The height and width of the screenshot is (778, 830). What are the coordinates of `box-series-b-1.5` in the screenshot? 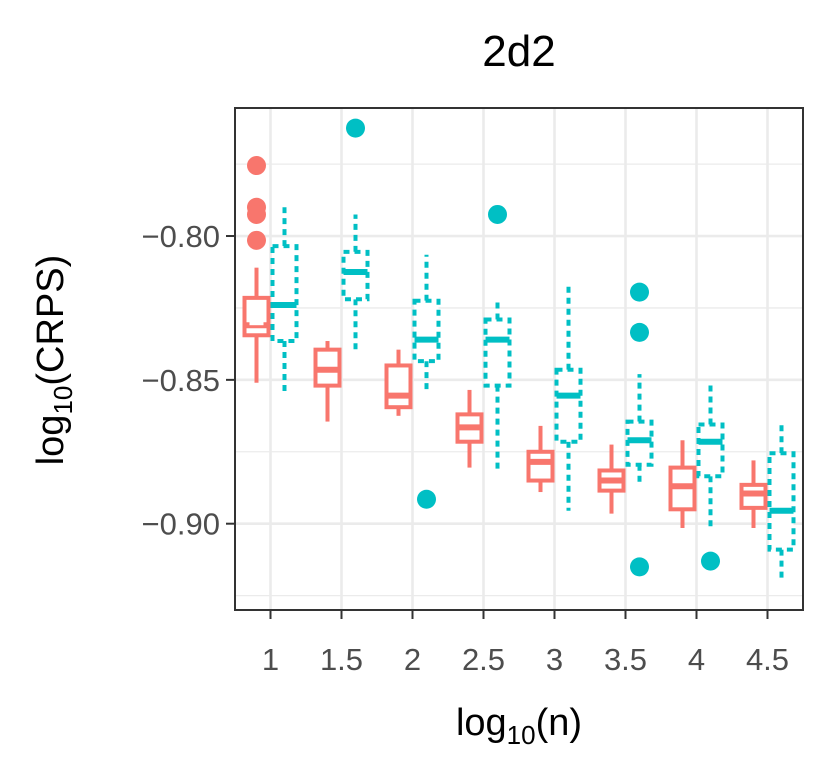 It's located at (355, 282).